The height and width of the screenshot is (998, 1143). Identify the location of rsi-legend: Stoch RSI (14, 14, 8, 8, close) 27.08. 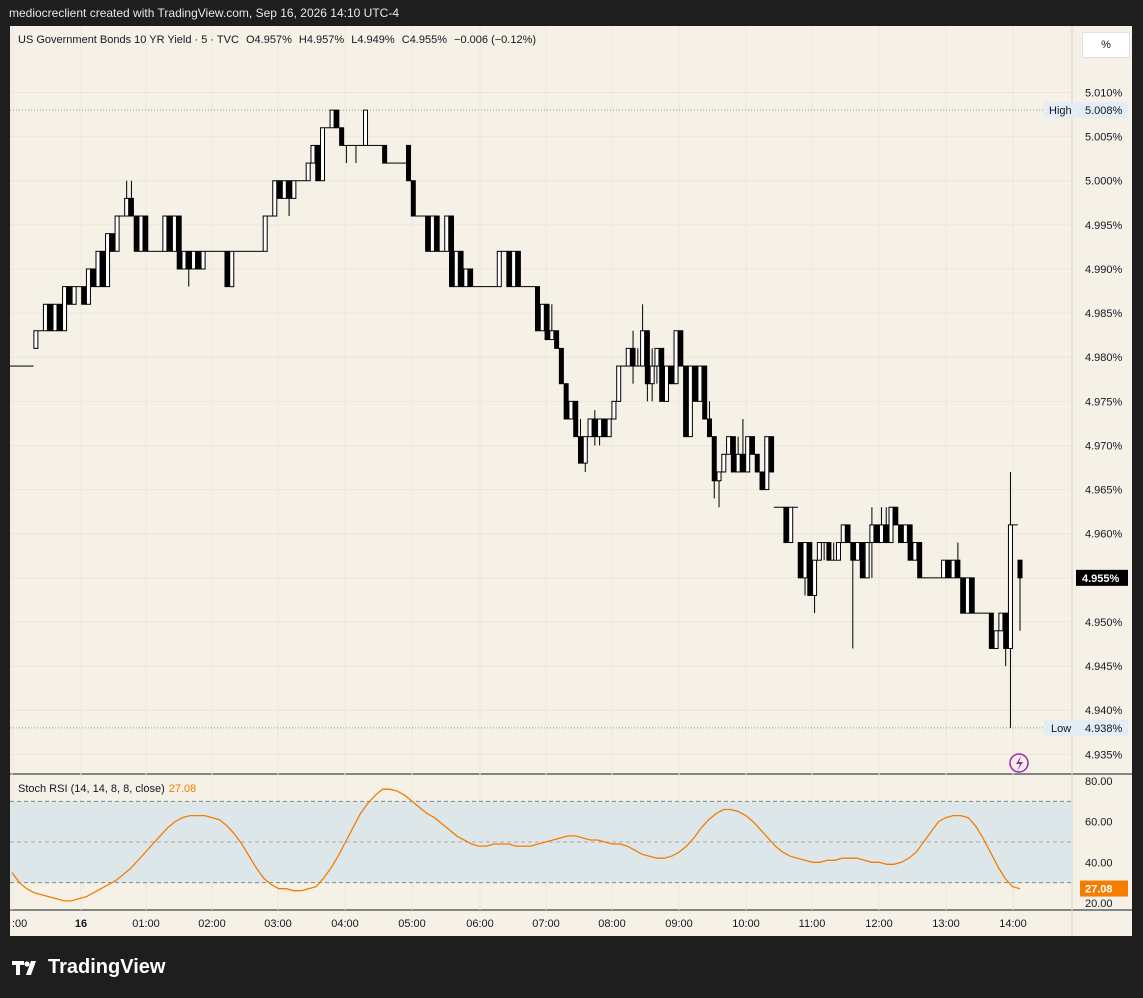
(107, 789).